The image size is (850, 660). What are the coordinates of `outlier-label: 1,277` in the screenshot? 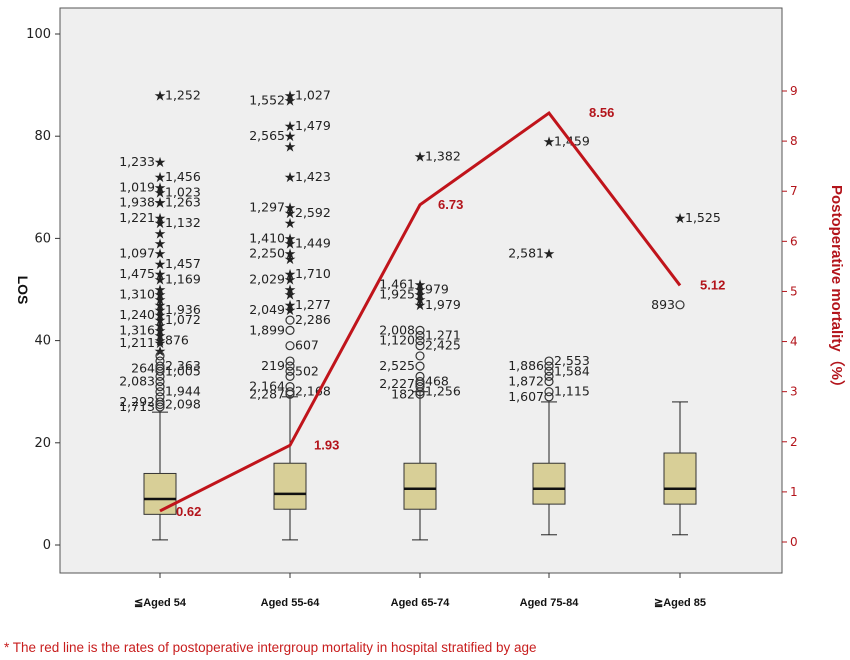 It's located at (313, 304).